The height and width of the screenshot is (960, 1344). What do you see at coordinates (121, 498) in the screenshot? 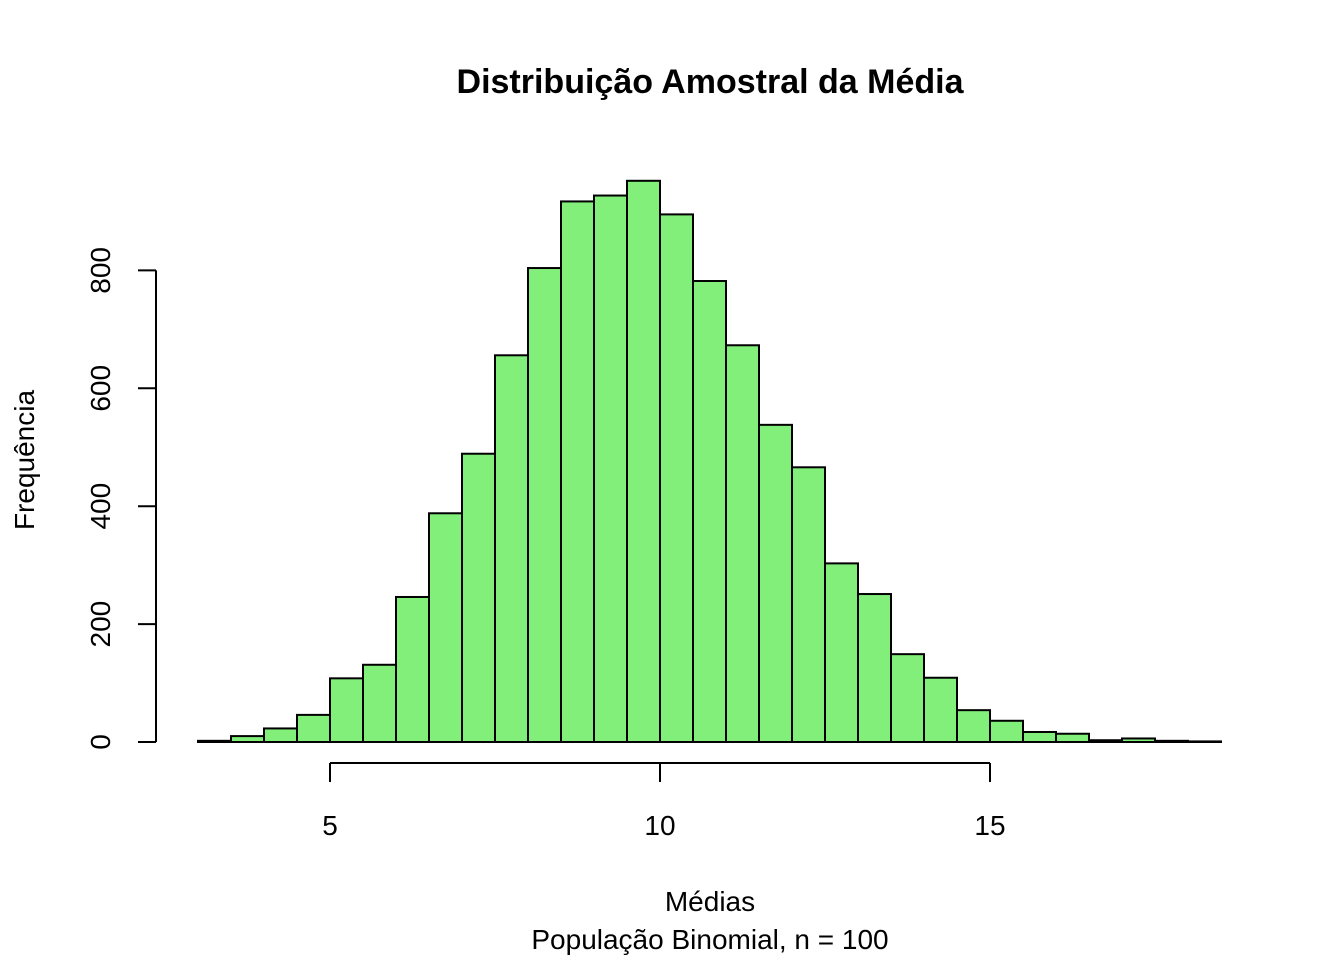
I see `y-axis: 0 200 400 600 800` at bounding box center [121, 498].